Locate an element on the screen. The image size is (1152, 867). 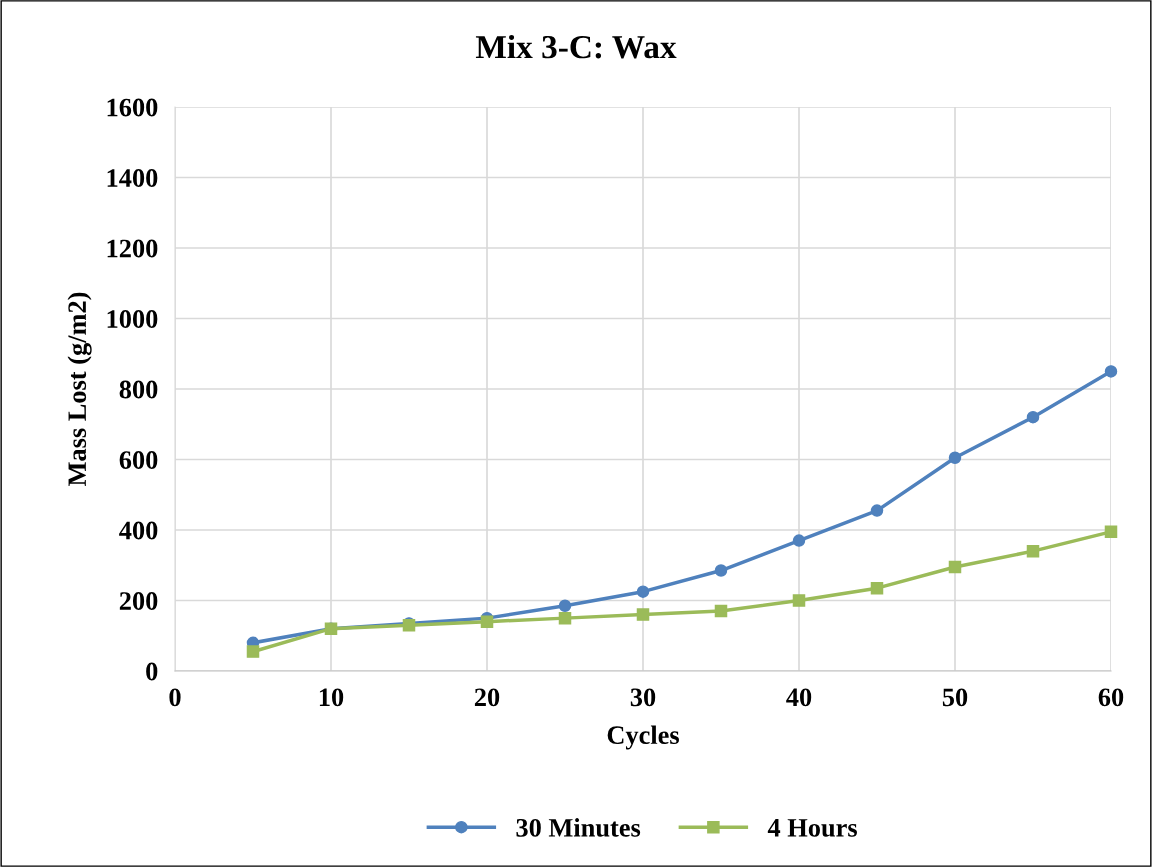
y-axis-title: Mass Lost (g/m2) is located at coordinates (79, 389).